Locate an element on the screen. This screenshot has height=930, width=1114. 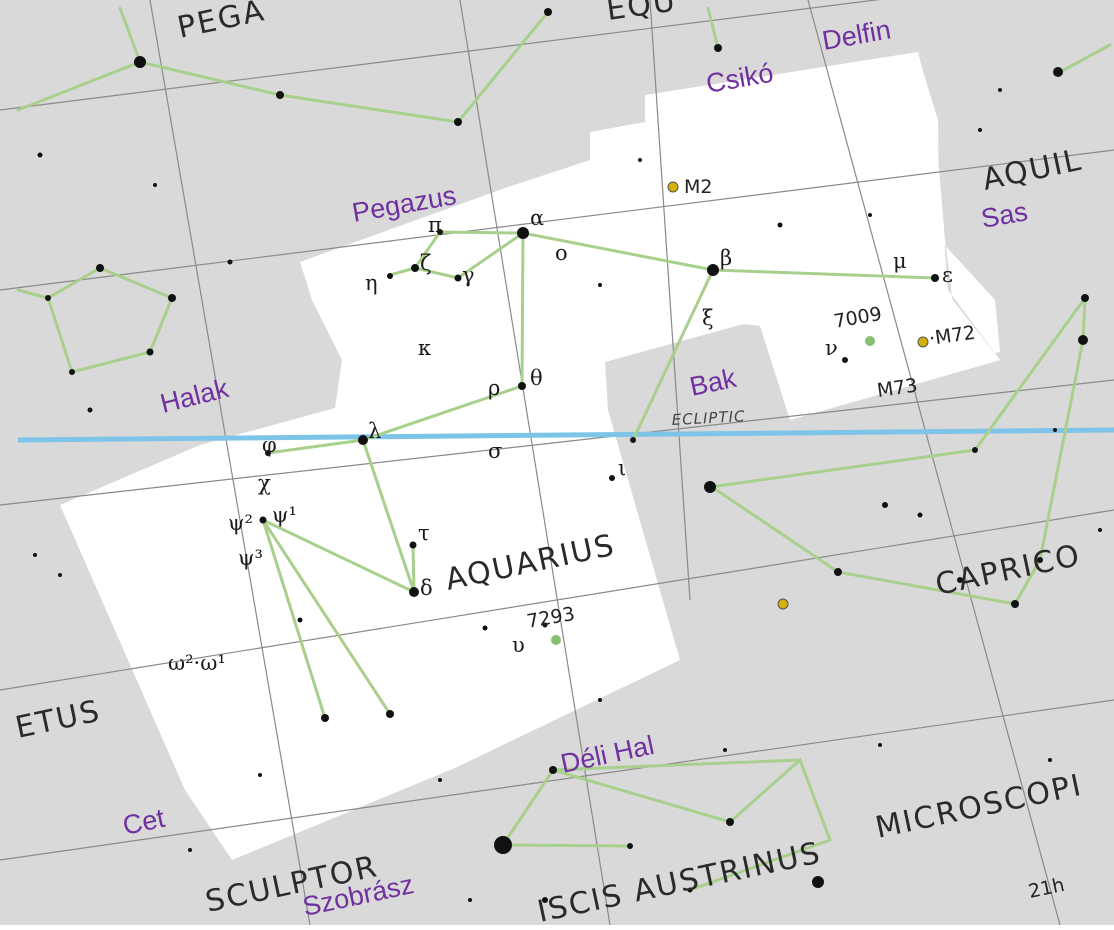
star-iota: ι is located at coordinates (622, 468).